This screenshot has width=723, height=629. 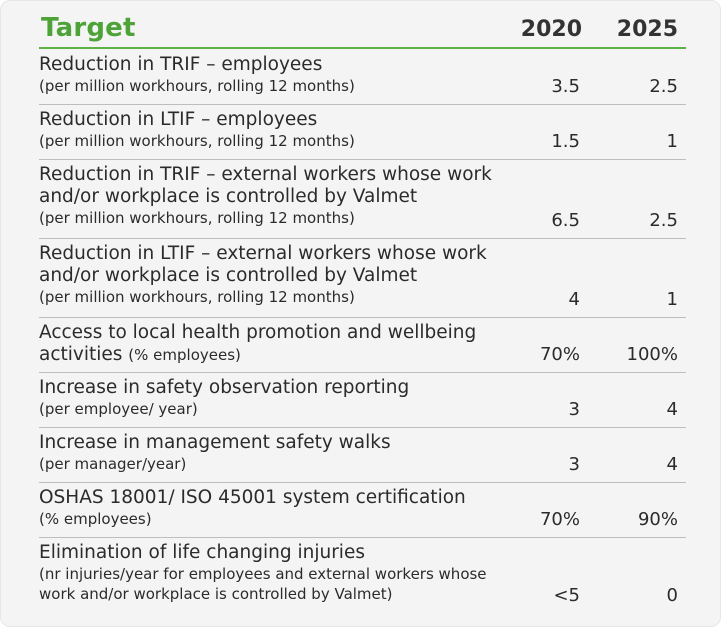 What do you see at coordinates (224, 387) in the screenshot?
I see `row-title: Increase in safety observation reporting` at bounding box center [224, 387].